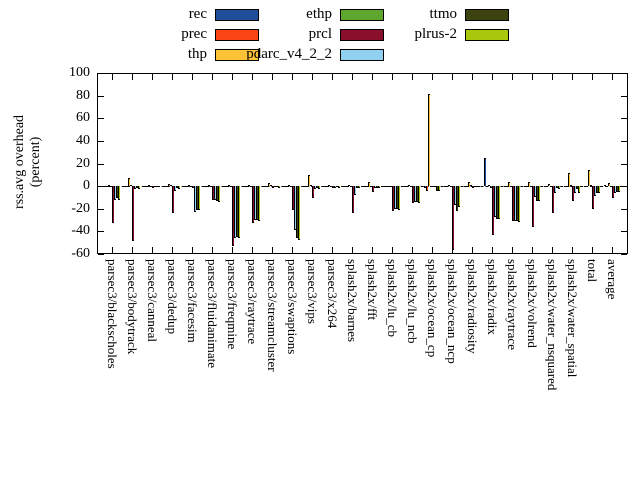 This screenshot has width=640, height=480. I want to click on y-tick-label: -60, so click(80, 253).